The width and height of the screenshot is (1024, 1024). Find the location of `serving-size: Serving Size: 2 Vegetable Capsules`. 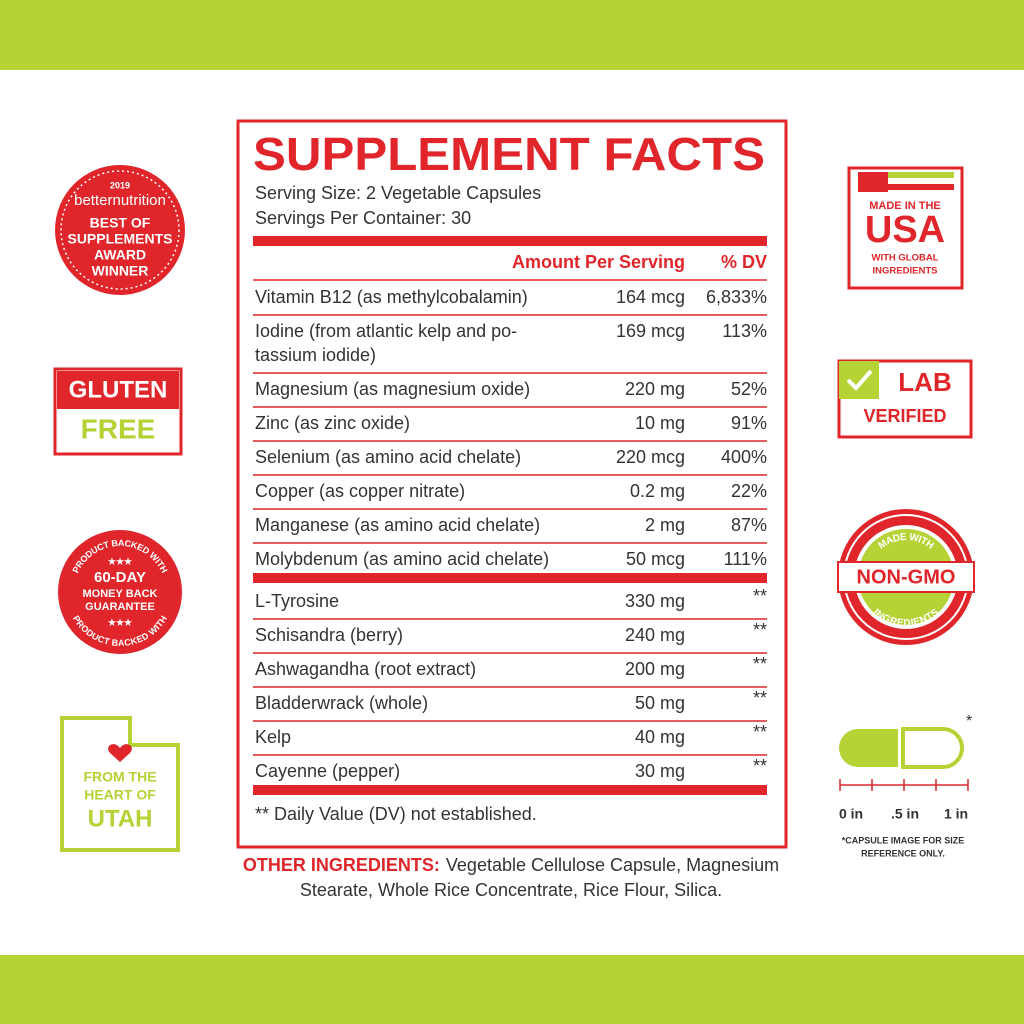

serving-size: Serving Size: 2 Vegetable Capsules is located at coordinates (398, 193).